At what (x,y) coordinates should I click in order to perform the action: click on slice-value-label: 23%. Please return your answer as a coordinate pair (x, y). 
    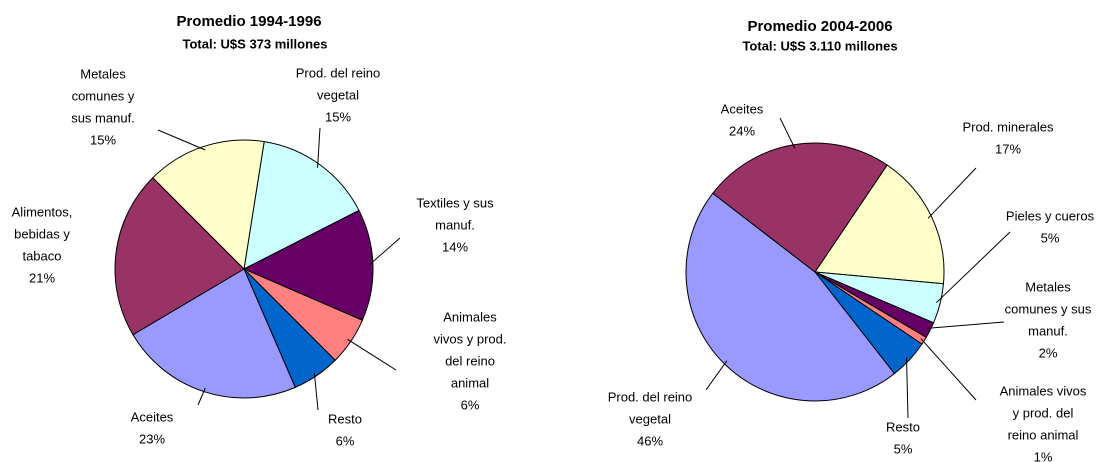
    Looking at the image, I should click on (152, 438).